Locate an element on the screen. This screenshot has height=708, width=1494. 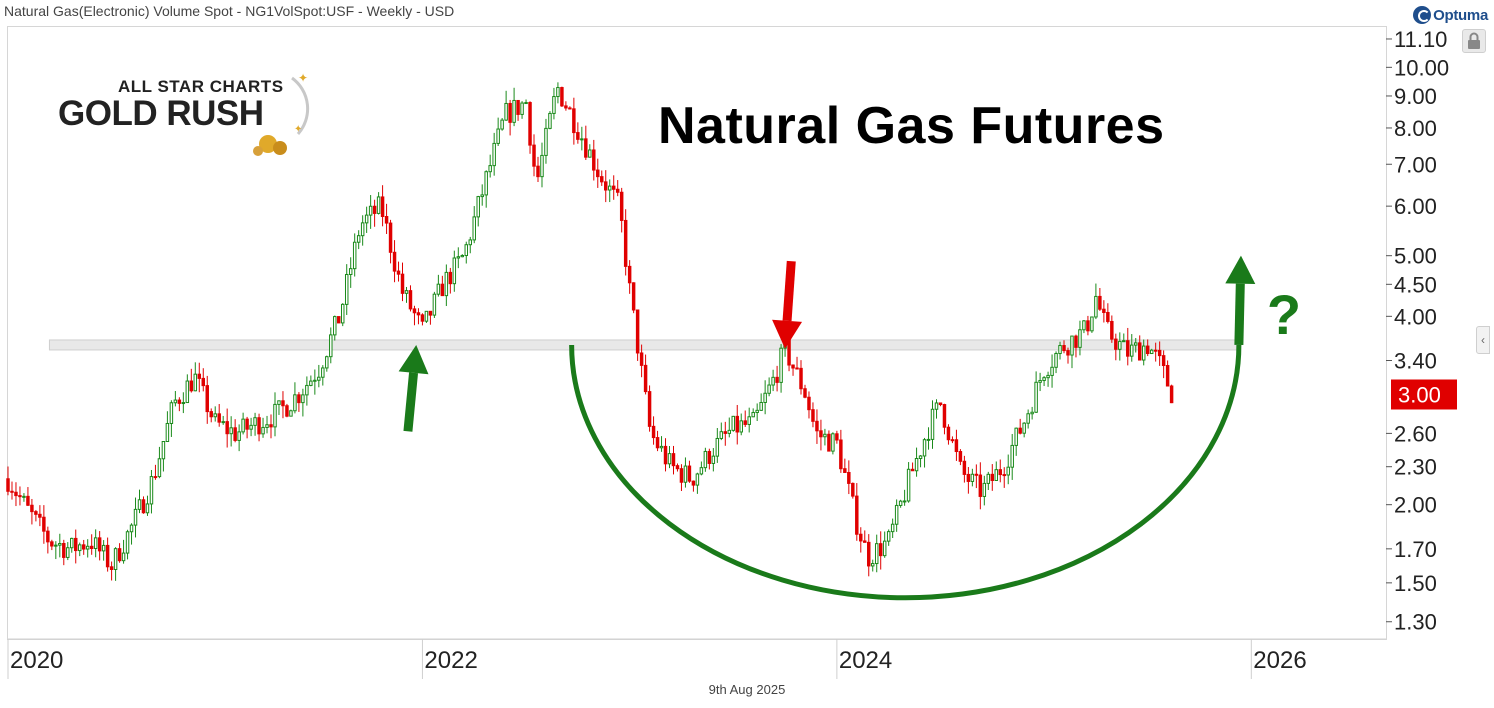
gold-rush-line2: GOLD RUSH is located at coordinates (161, 113).